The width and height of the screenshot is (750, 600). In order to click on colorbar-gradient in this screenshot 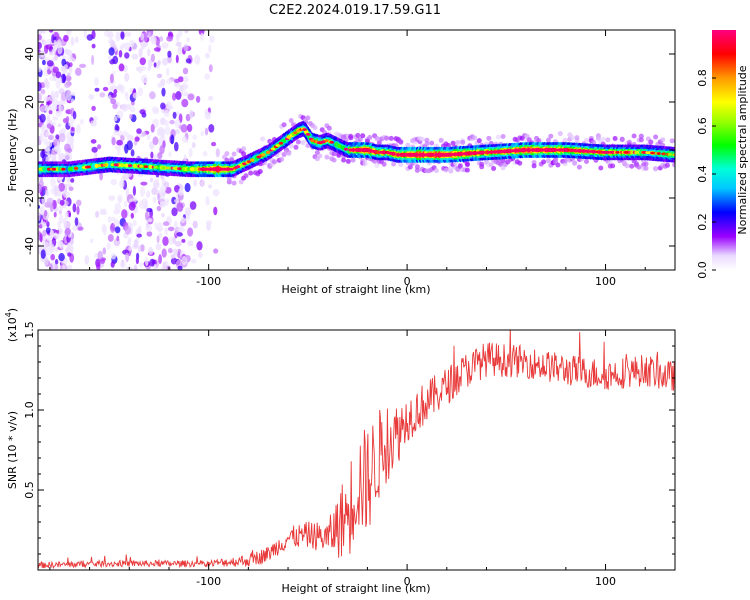, I will do `click(724, 150)`.